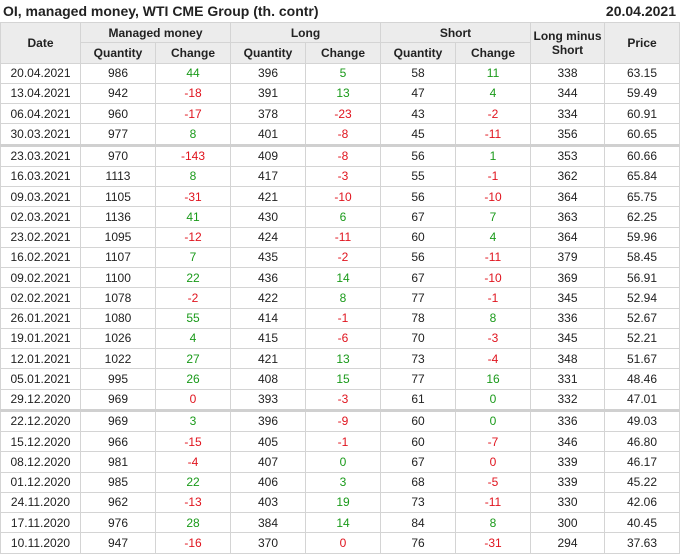 Image resolution: width=680 pixels, height=554 pixels. What do you see at coordinates (118, 73) in the screenshot?
I see `cell-mm-quantity: 986` at bounding box center [118, 73].